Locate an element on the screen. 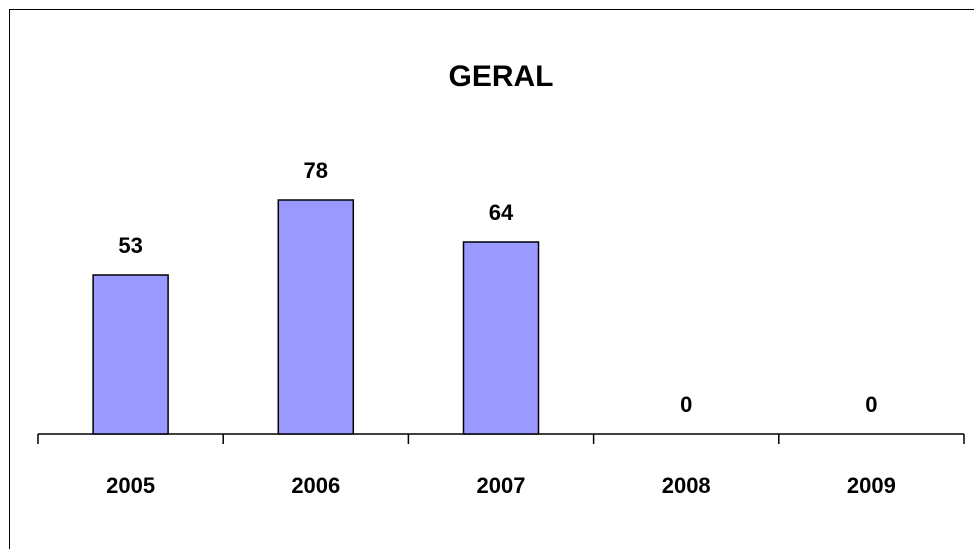 The width and height of the screenshot is (974, 549). bar-2005 is located at coordinates (130, 354).